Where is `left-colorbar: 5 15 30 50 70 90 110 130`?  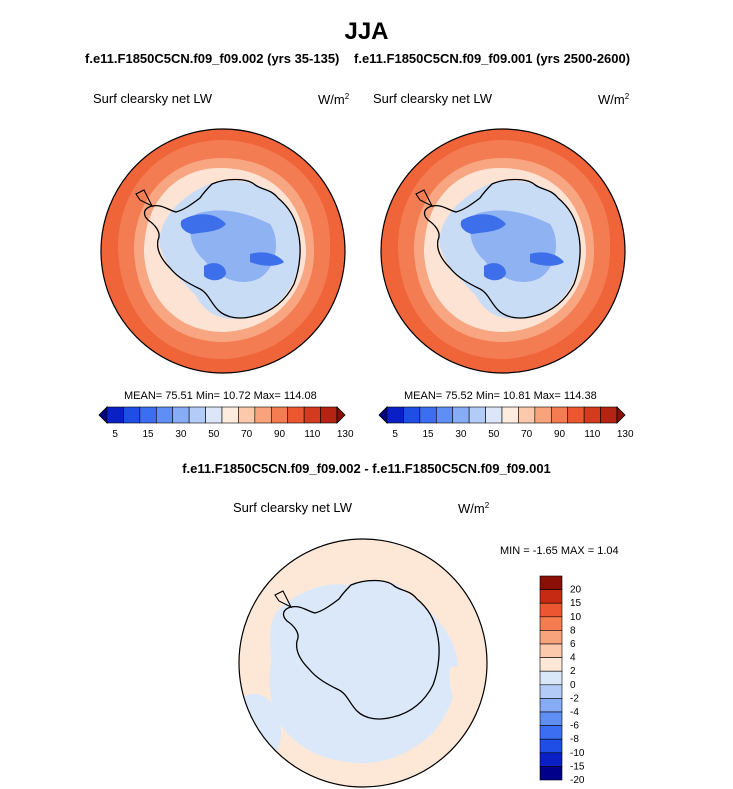 left-colorbar: 5 15 30 50 70 90 110 130 is located at coordinates (226, 423).